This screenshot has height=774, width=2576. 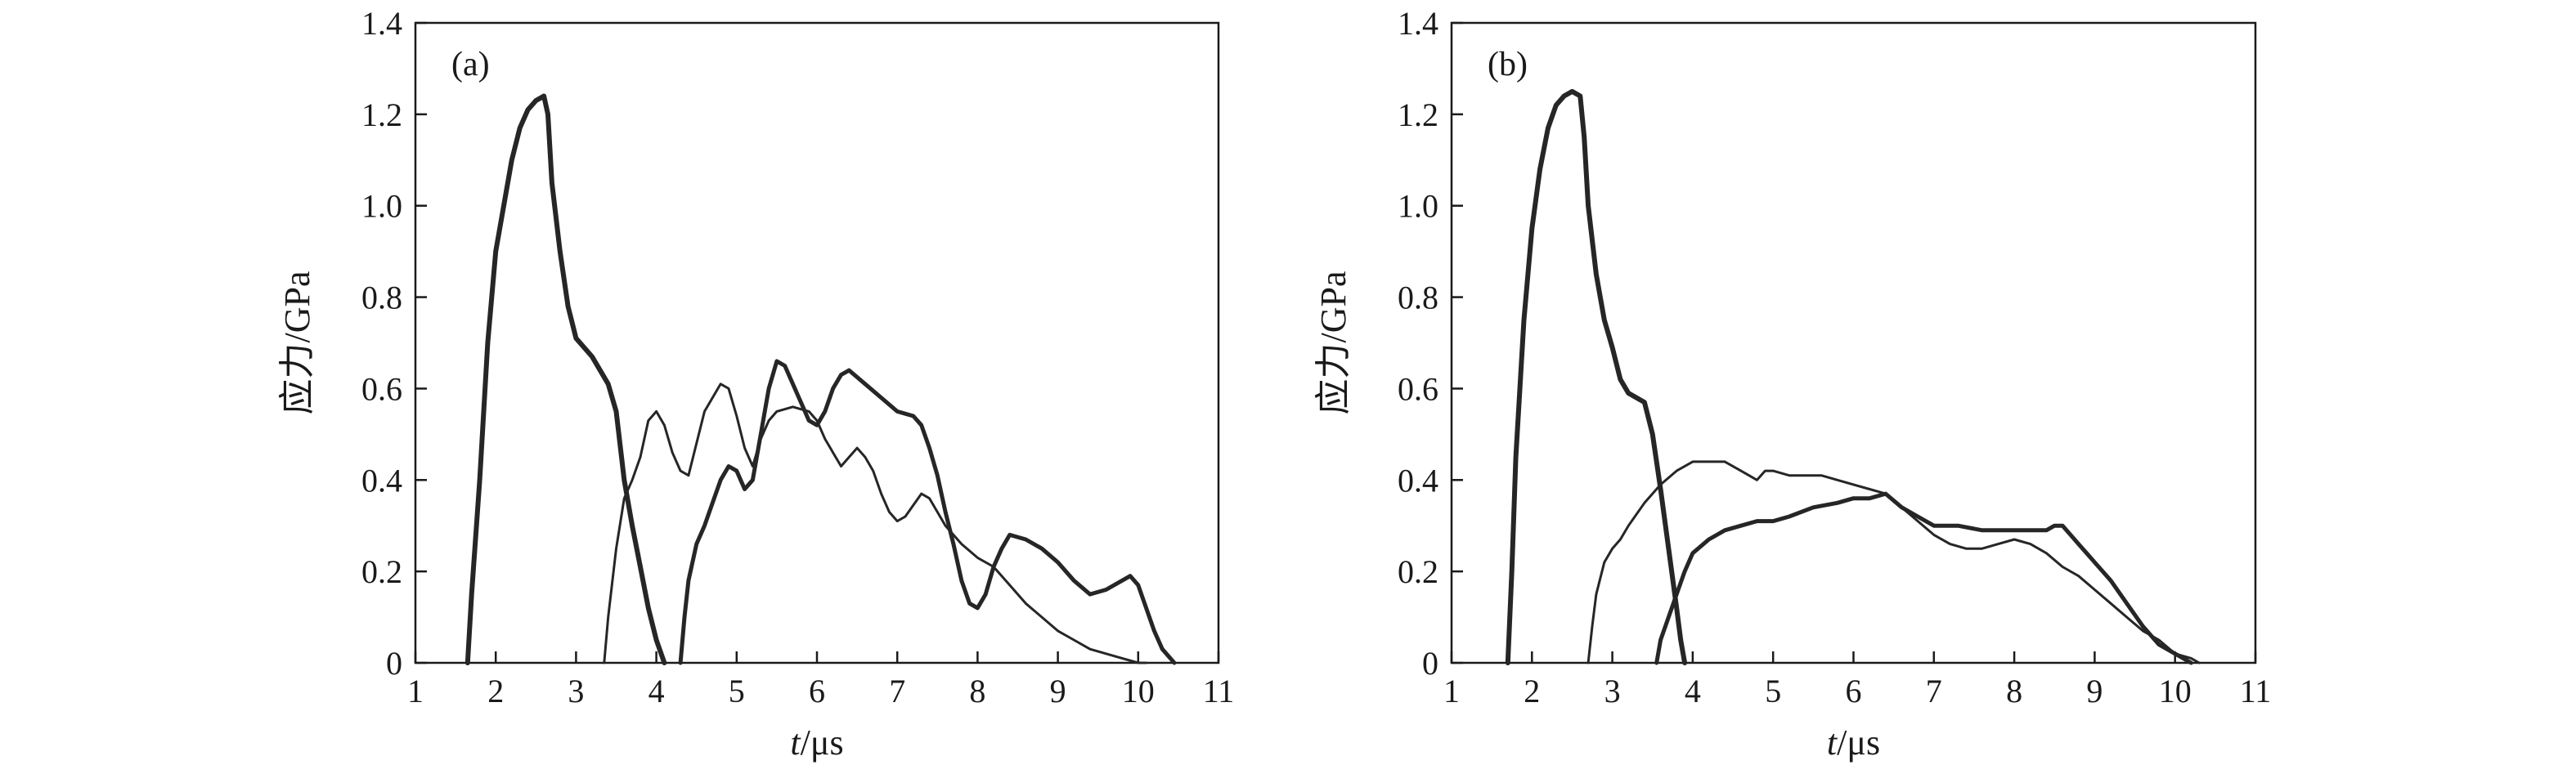 What do you see at coordinates (471, 65) in the screenshot?
I see `panel-label: (a)` at bounding box center [471, 65].